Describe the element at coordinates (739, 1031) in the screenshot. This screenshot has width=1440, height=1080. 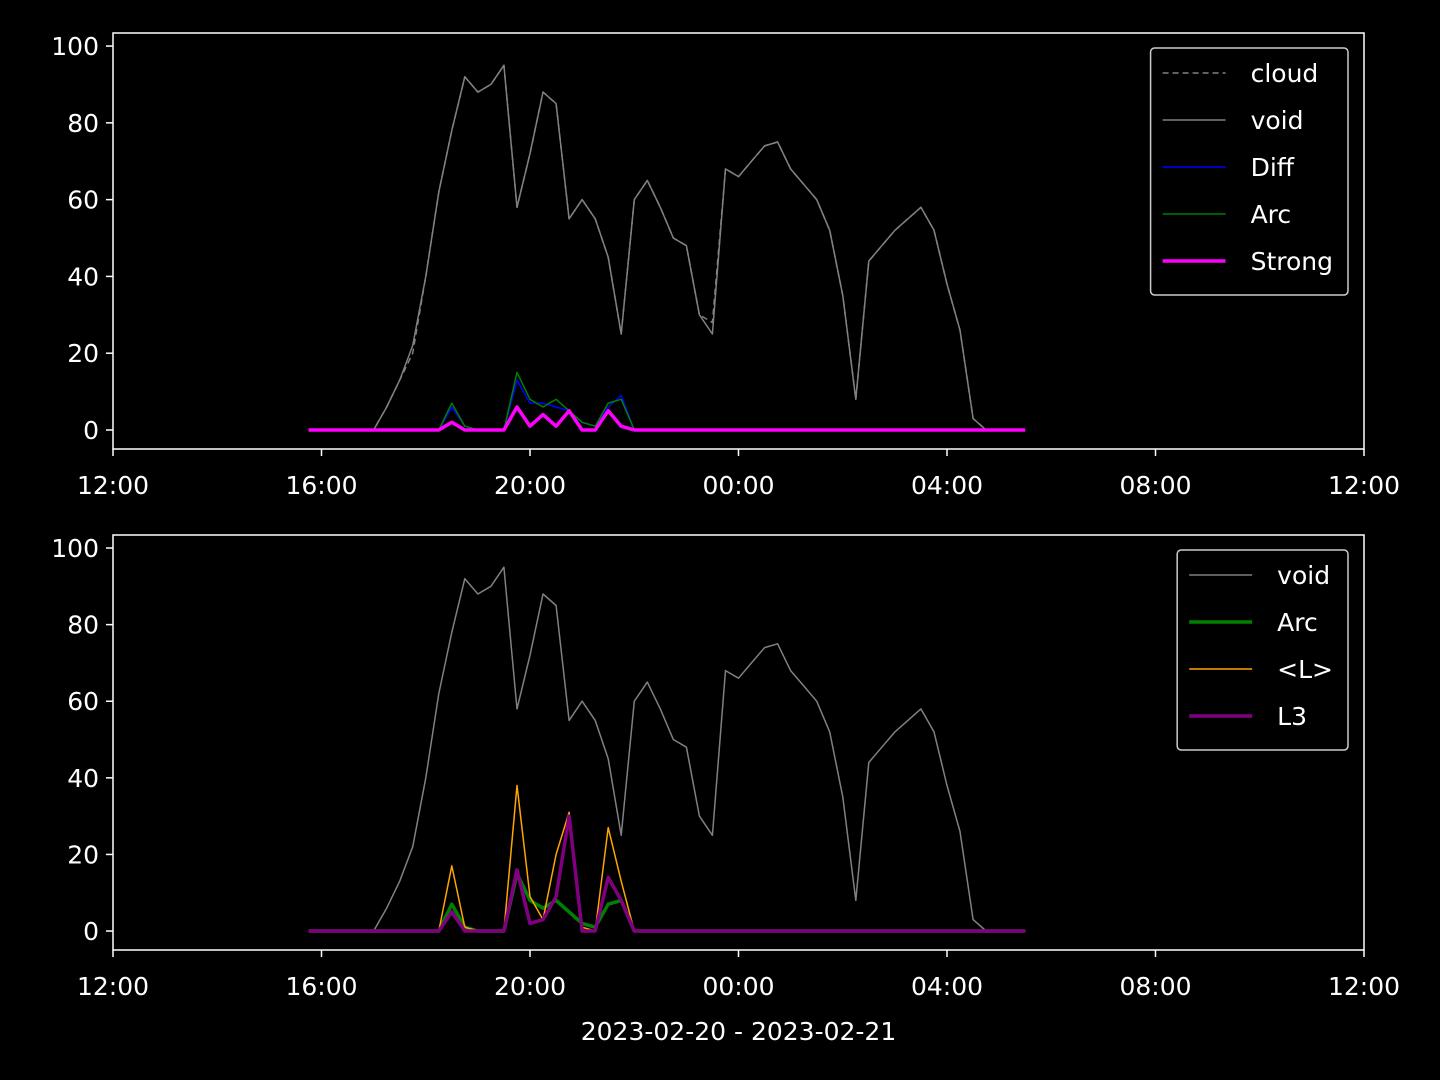
I see `x-axis-label: 2023-02-20 - 2023-02-21` at that location.